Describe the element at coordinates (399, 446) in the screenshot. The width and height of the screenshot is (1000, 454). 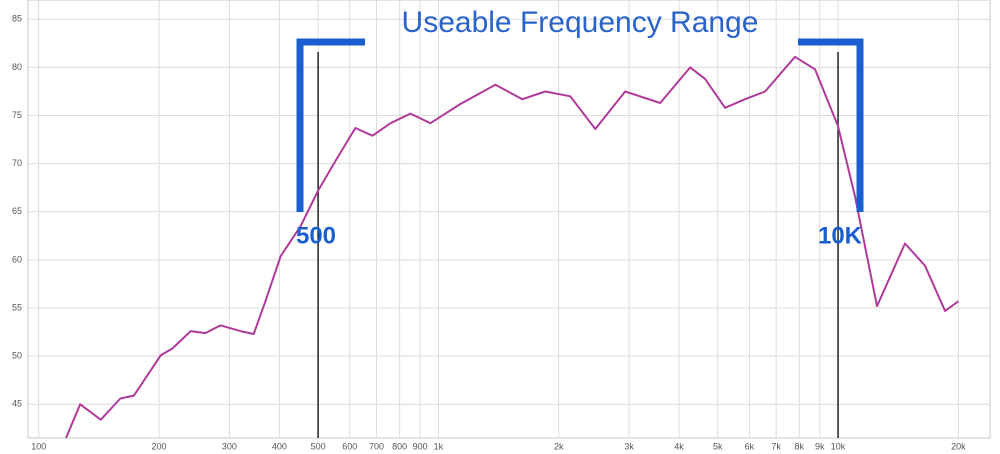
I see `x-tick-label: 800` at that location.